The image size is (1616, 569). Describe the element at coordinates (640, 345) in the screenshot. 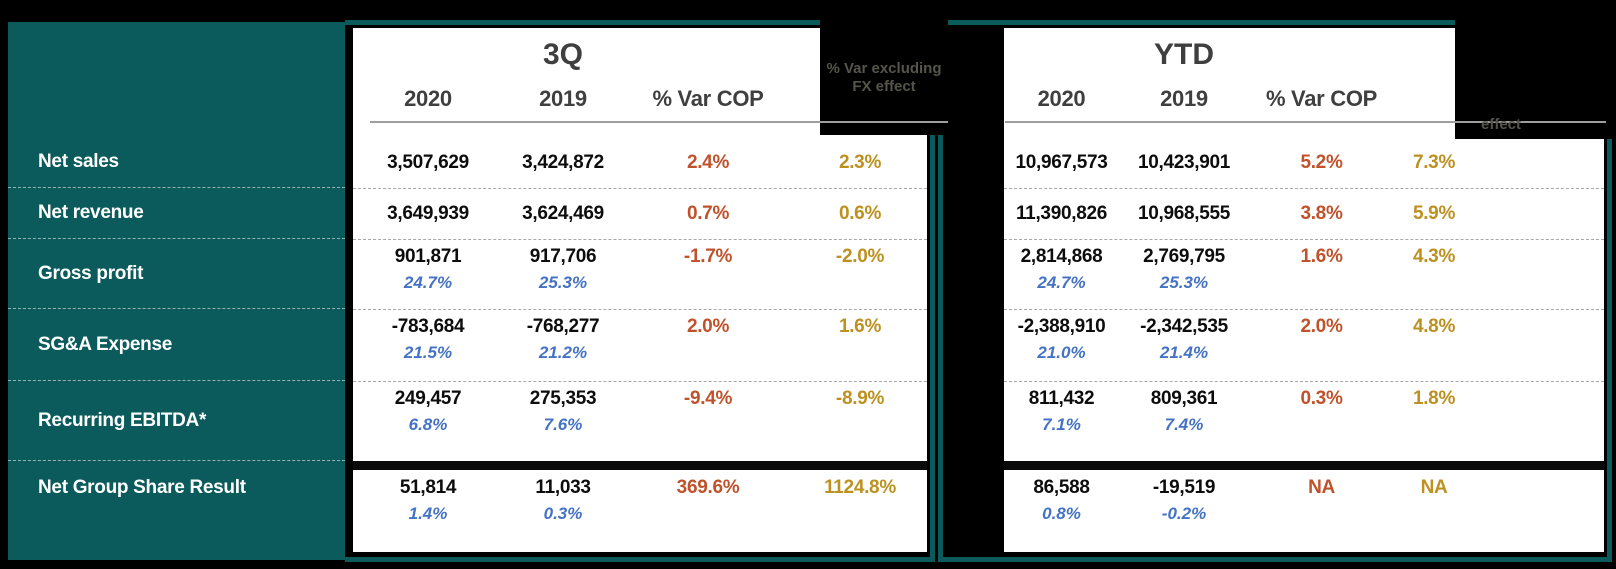

I see `table-row: -783,684 21.5% -768,277 21.2% 2.0% 1.6%` at that location.